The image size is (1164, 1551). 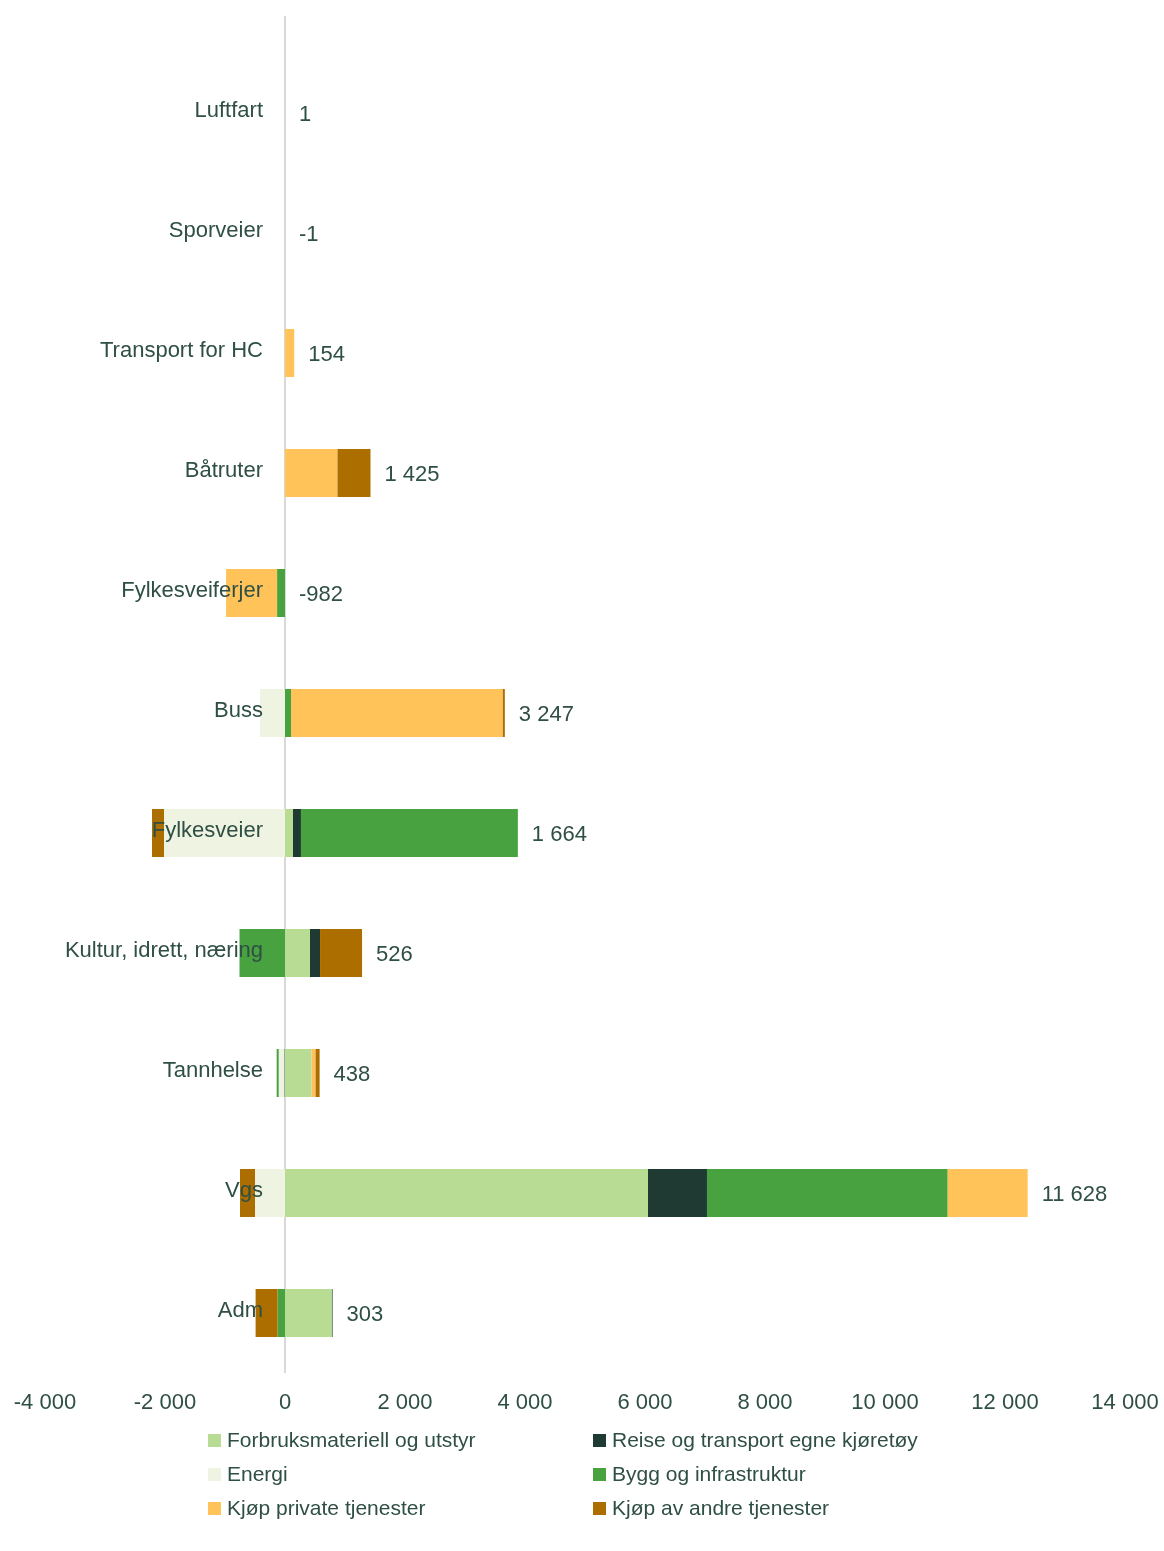 What do you see at coordinates (1125, 1401) in the screenshot?
I see `x-tick-label: 14 000` at bounding box center [1125, 1401].